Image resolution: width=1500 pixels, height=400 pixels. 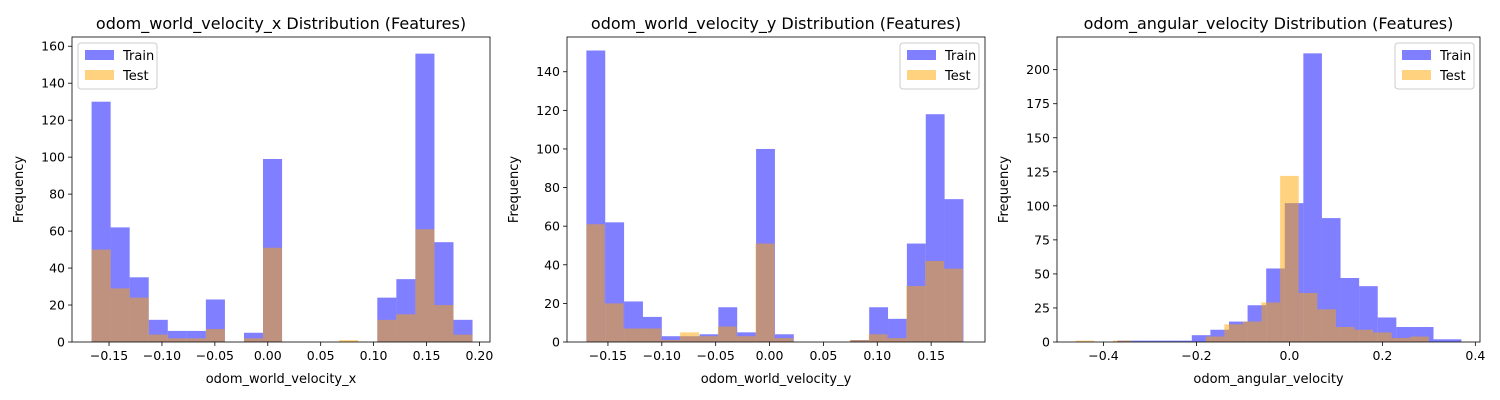 I want to click on x-axis-label: odom_world_velocity_x, so click(x=281, y=379).